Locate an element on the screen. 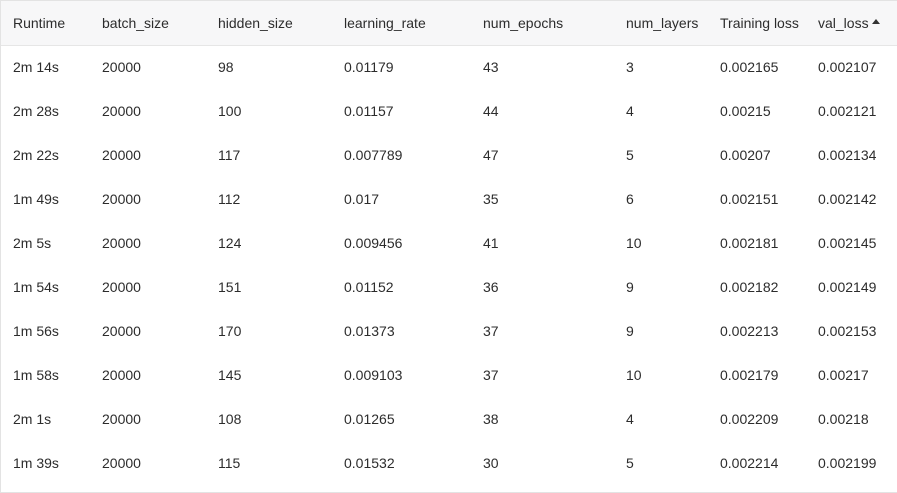 The image size is (897, 493). cell-runtime: 2m 5s is located at coordinates (32, 243).